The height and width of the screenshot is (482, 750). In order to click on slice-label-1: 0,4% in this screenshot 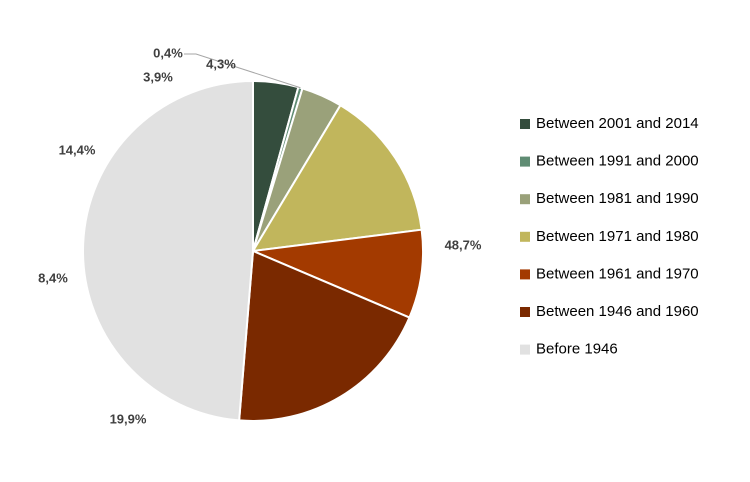, I will do `click(168, 52)`.